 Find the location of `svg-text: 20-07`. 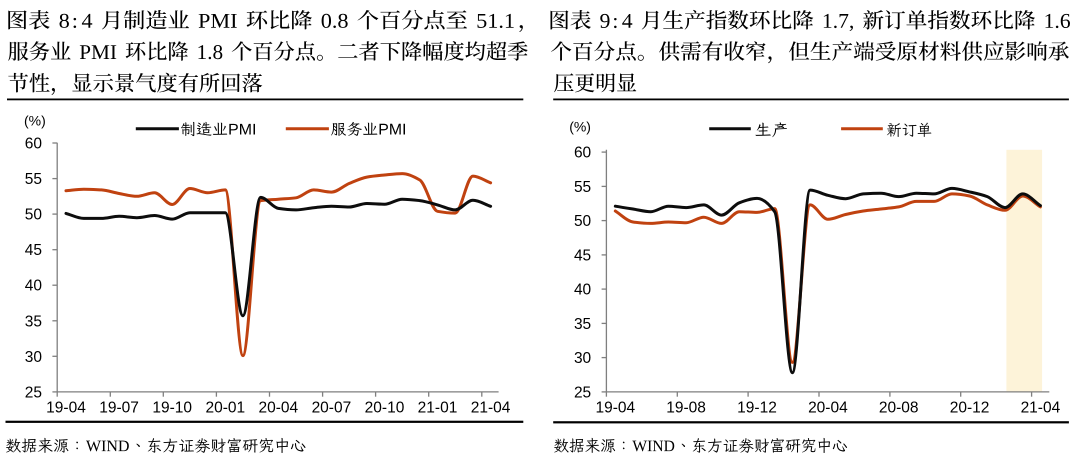

svg-text: 20-07 is located at coordinates (332, 407).